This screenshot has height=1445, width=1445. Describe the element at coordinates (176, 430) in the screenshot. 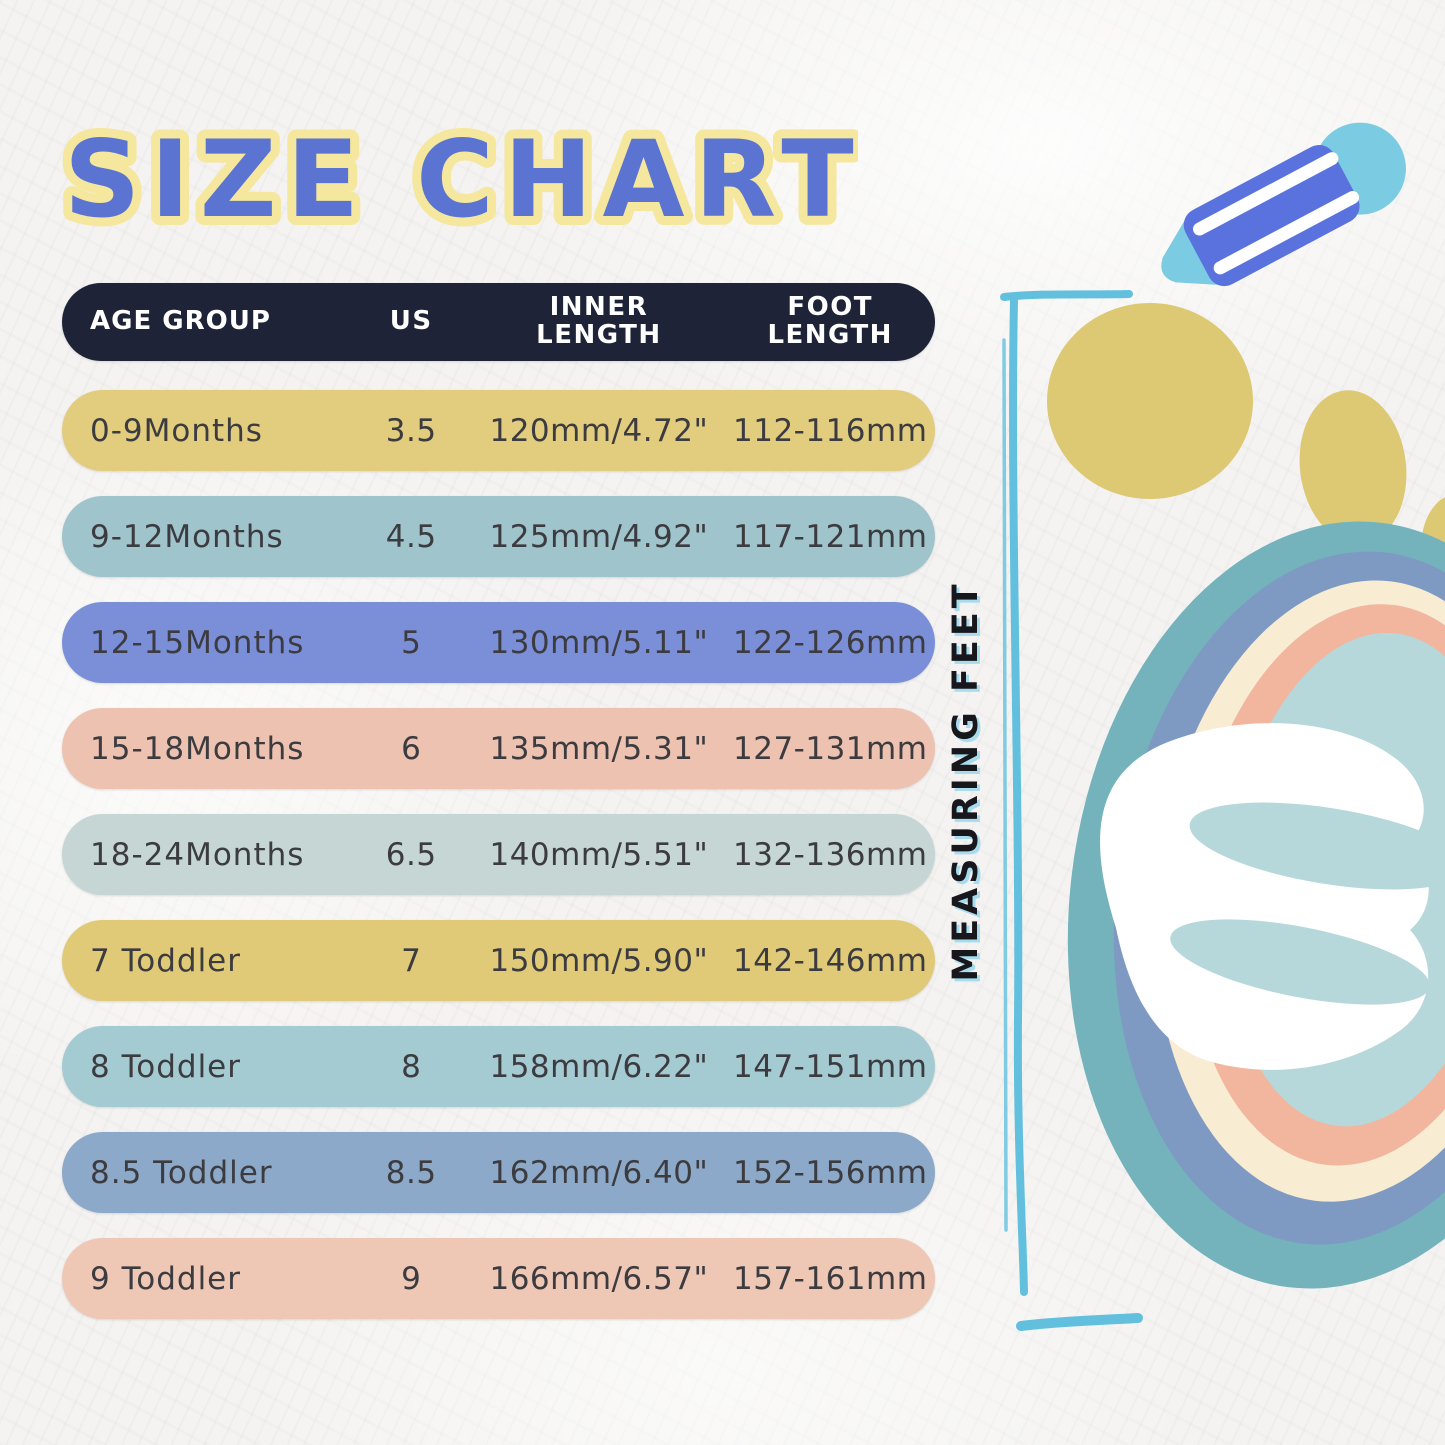

I see `cell-age-group: 0-9Months` at that location.